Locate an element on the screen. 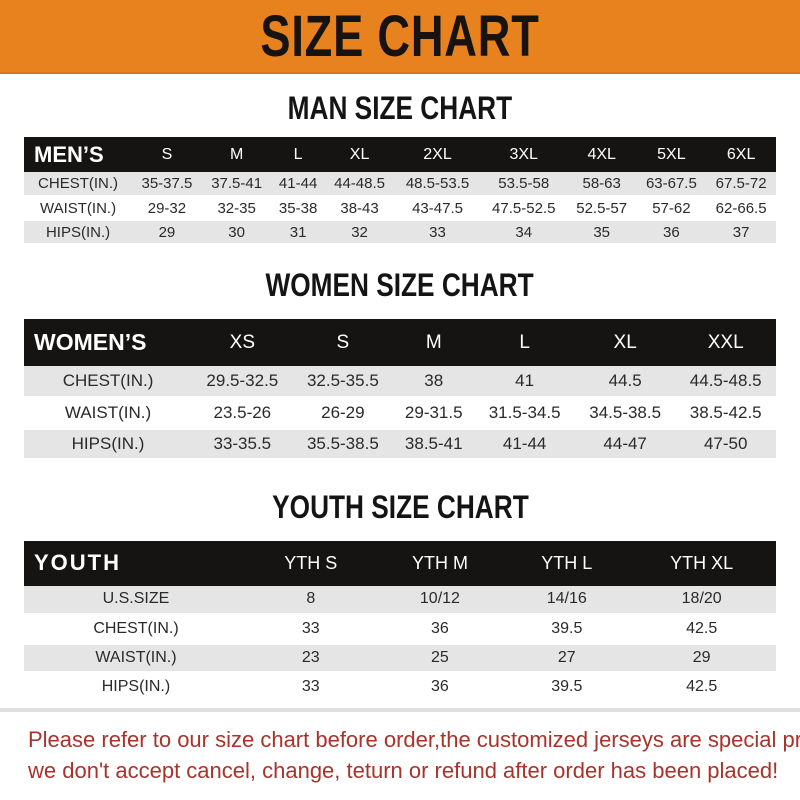 This screenshot has width=800, height=800. size-column-header: M is located at coordinates (236, 154).